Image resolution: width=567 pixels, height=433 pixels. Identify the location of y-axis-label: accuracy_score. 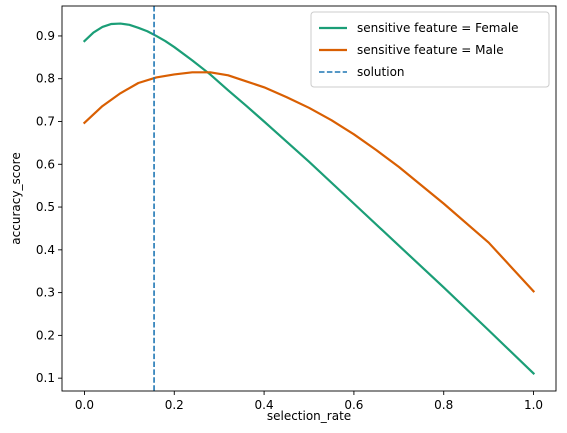
(16, 198).